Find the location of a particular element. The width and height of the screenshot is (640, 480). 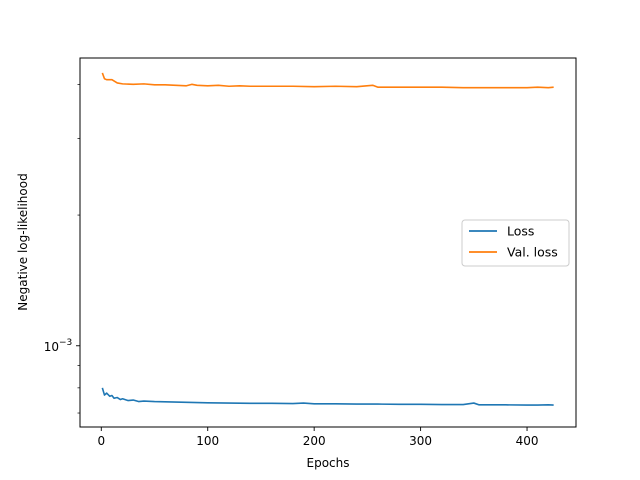

legend: Loss Val. loss is located at coordinates (515, 243).